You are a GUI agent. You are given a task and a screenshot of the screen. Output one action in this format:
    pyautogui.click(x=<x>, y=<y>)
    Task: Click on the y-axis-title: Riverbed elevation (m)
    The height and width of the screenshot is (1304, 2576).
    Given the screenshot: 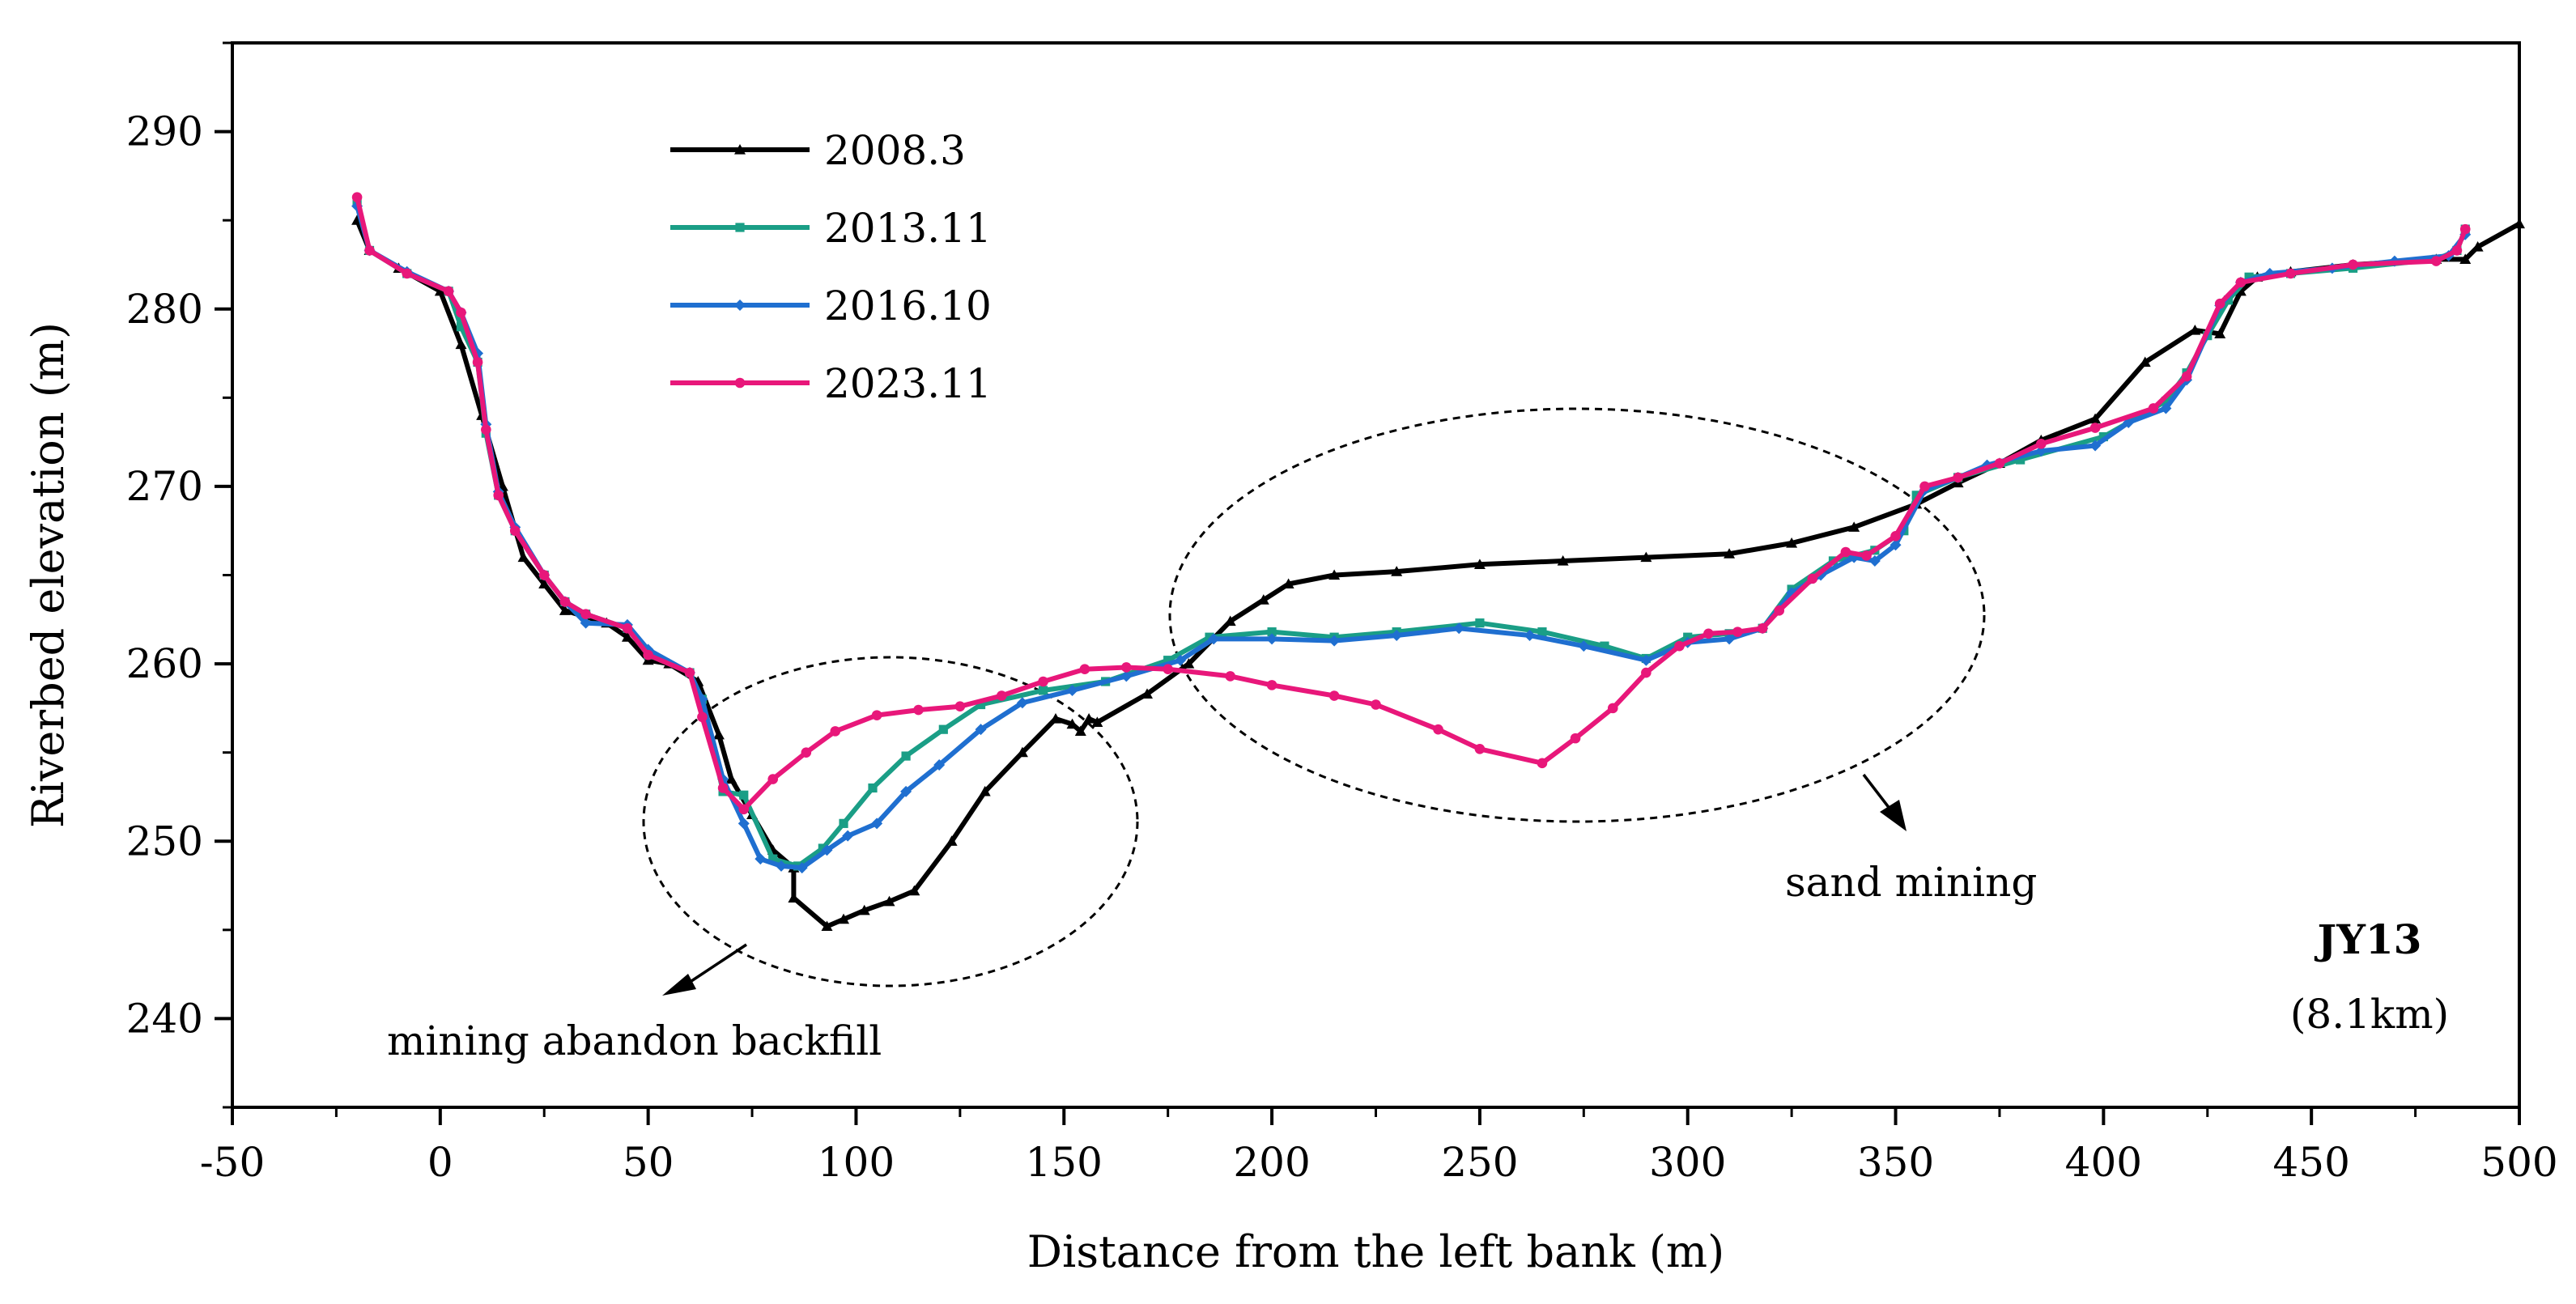 What is the action you would take?
    pyautogui.click(x=48, y=575)
    